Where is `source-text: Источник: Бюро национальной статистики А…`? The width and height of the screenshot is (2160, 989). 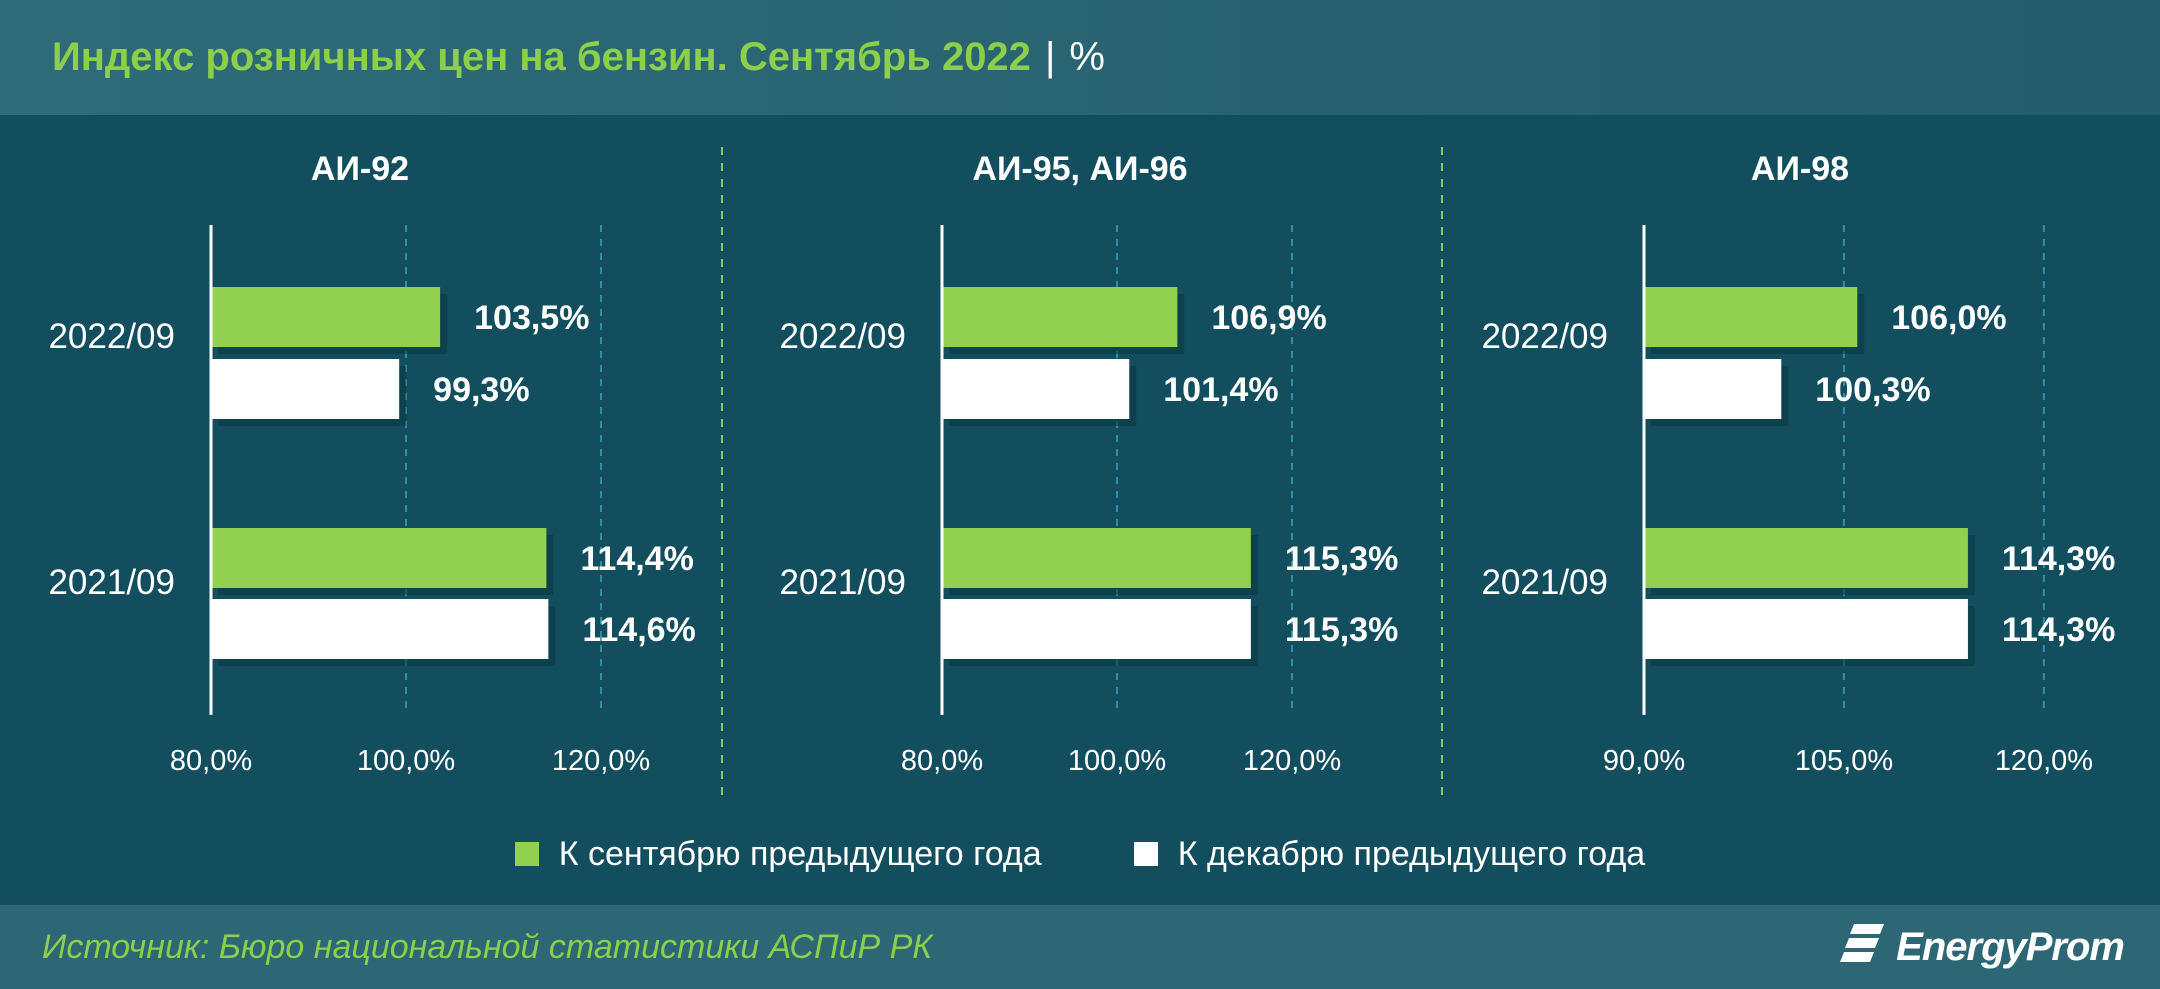
source-text: Источник: Бюро национальной статистики А… is located at coordinates (487, 946).